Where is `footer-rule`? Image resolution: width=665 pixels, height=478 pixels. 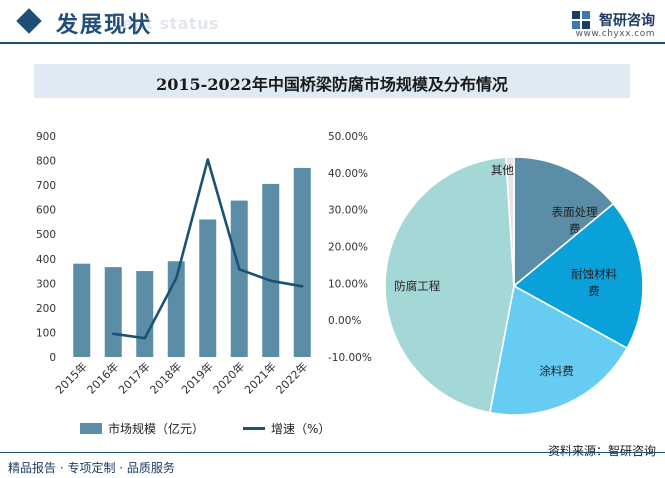 footer-rule is located at coordinates (332, 452).